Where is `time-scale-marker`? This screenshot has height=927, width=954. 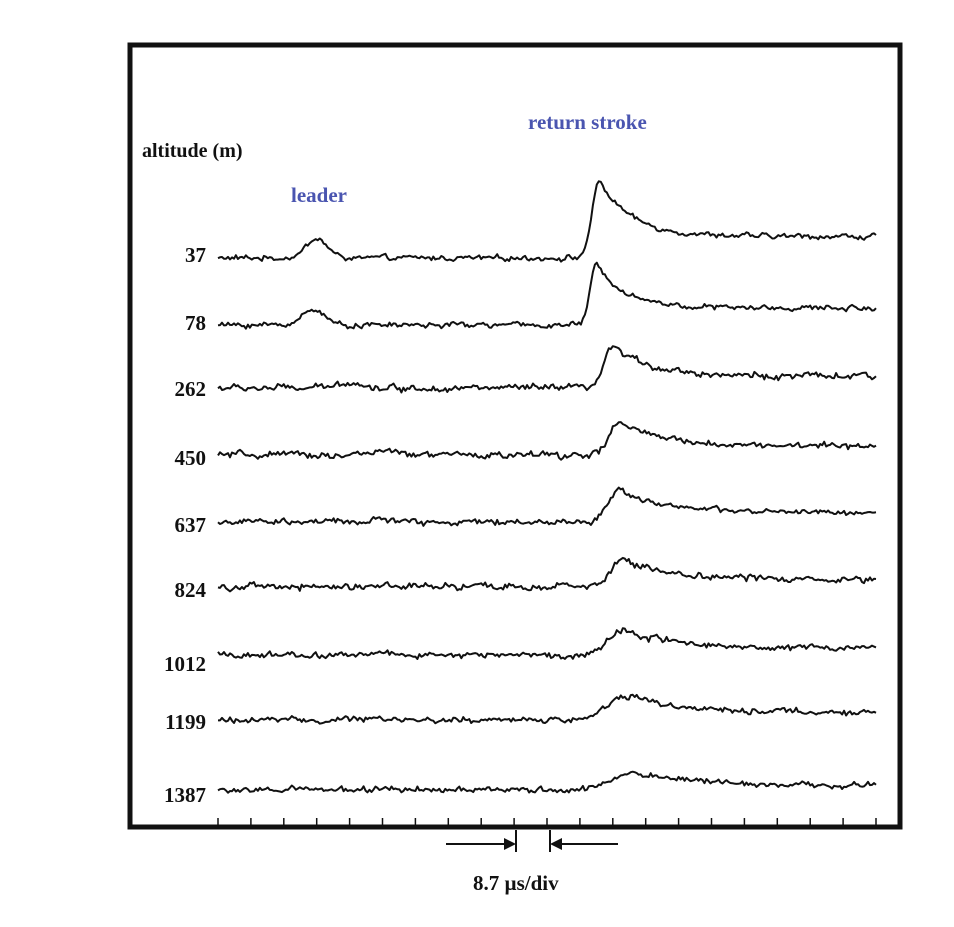 time-scale-marker is located at coordinates (532, 841).